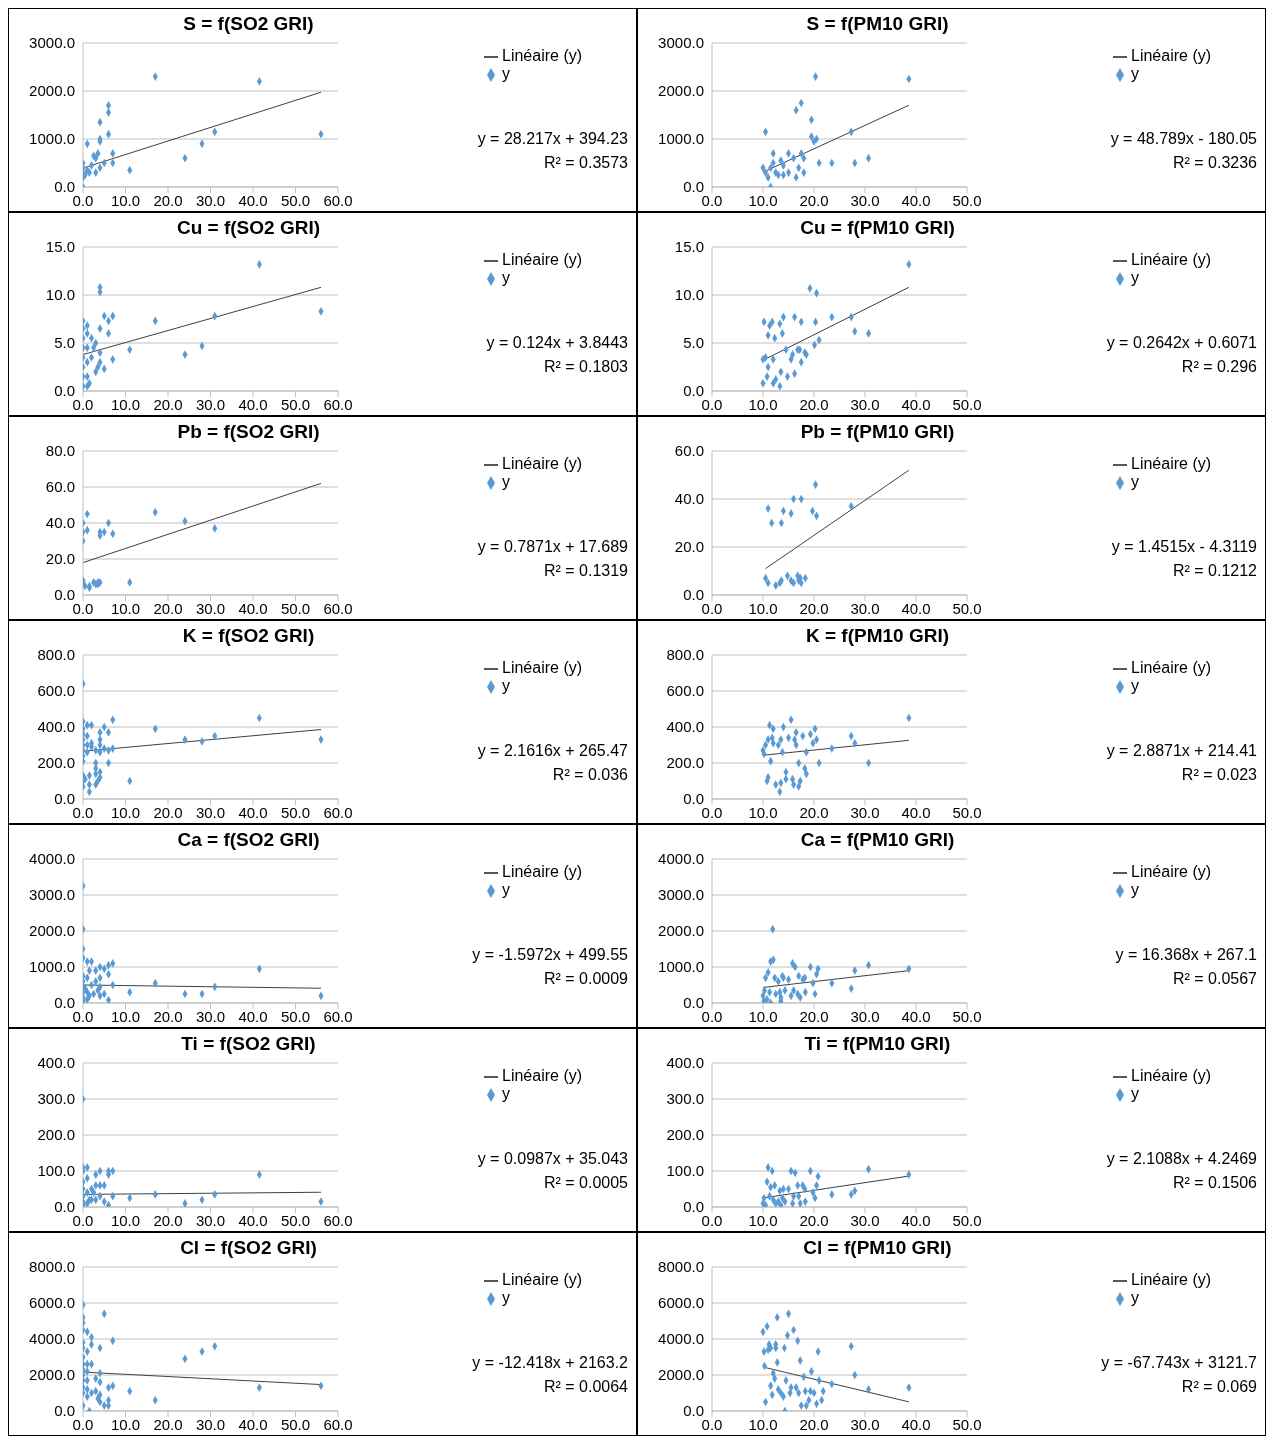 The image size is (1274, 1443). I want to click on text: y = 0.0987x + 35.043, so click(552, 1159).